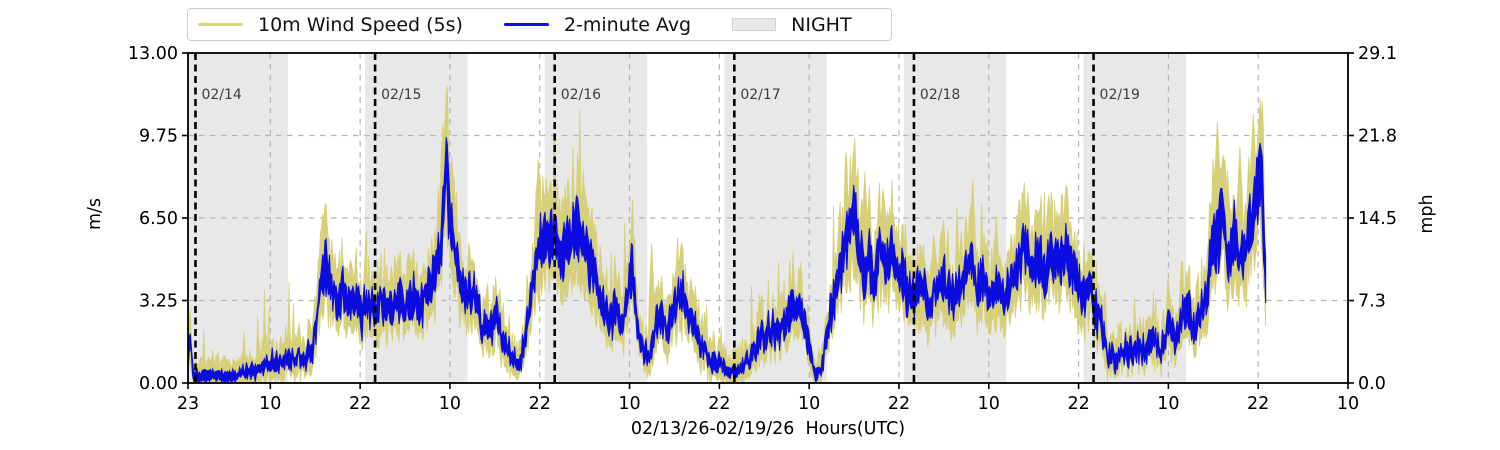  Describe the element at coordinates (1377, 137) in the screenshot. I see `y-right-tick-label: 21.8` at that location.